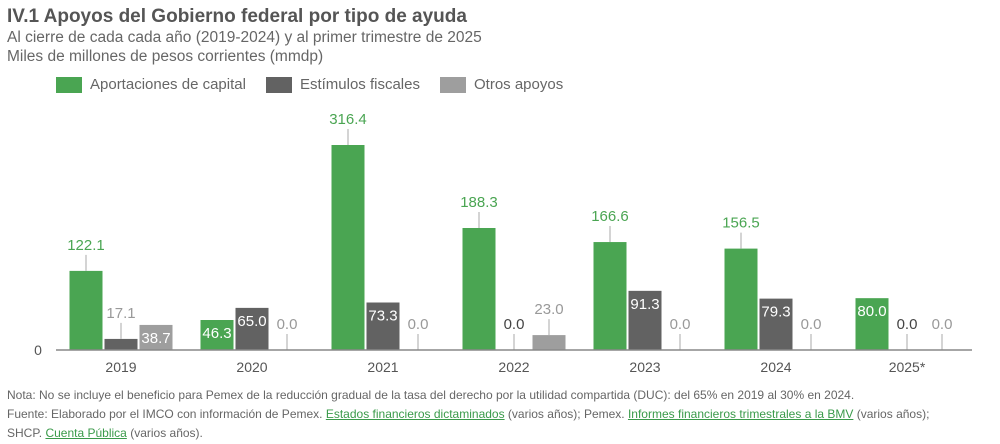 The image size is (1000, 444). Describe the element at coordinates (164, 433) in the screenshot. I see `source-part: (varios años).` at that location.